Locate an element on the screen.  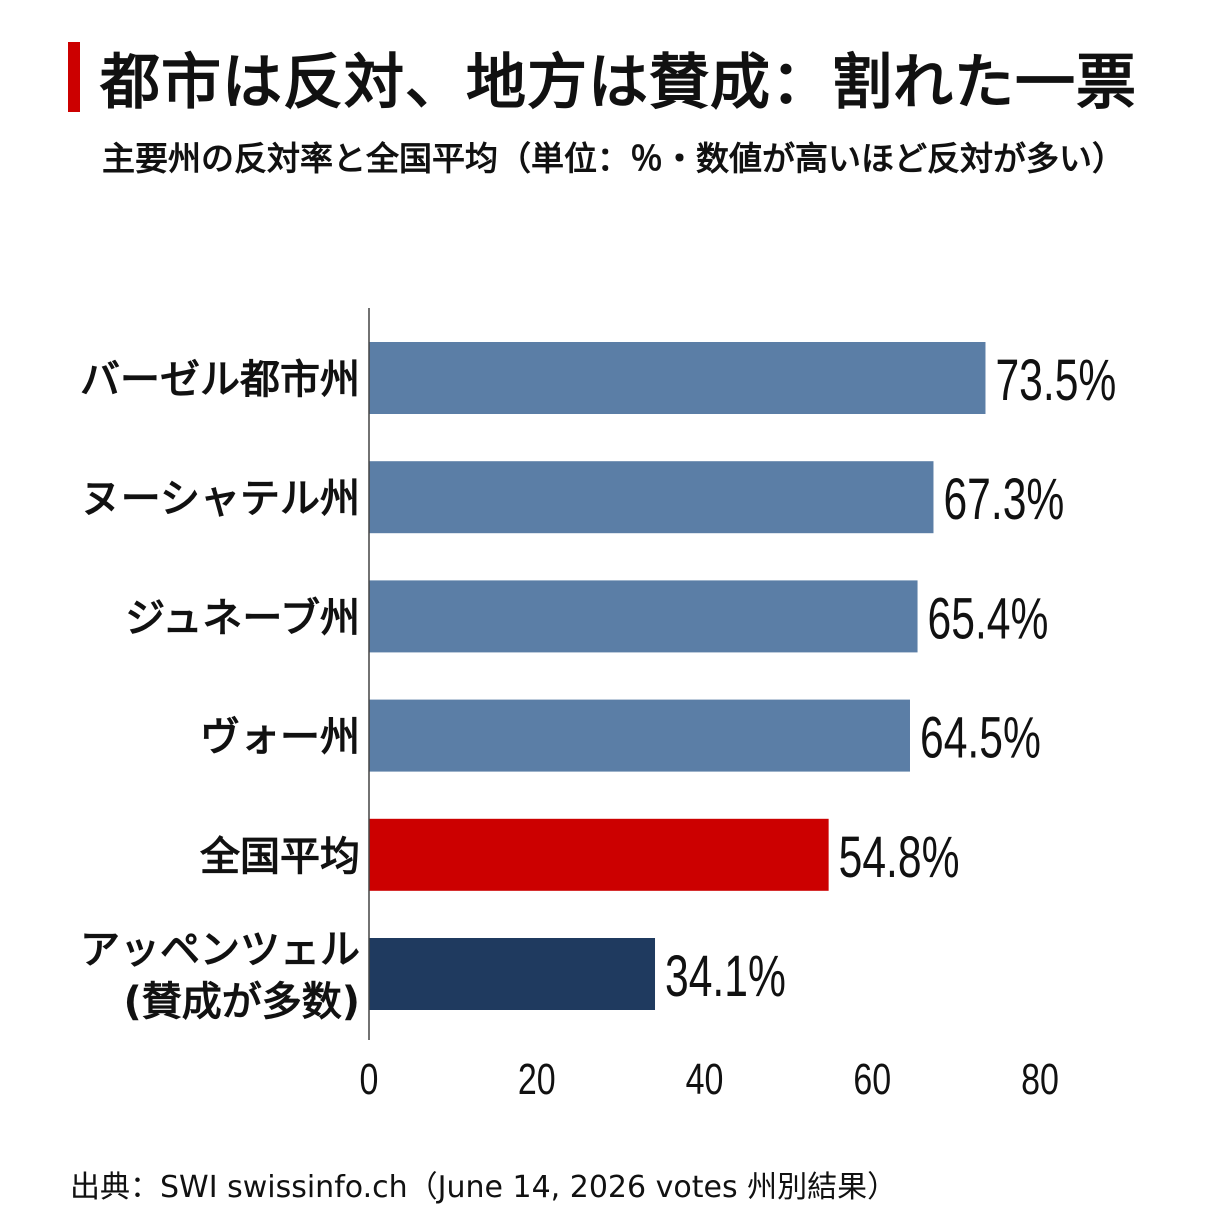
category-label: (賛成が多数) is located at coordinates (241, 1002).